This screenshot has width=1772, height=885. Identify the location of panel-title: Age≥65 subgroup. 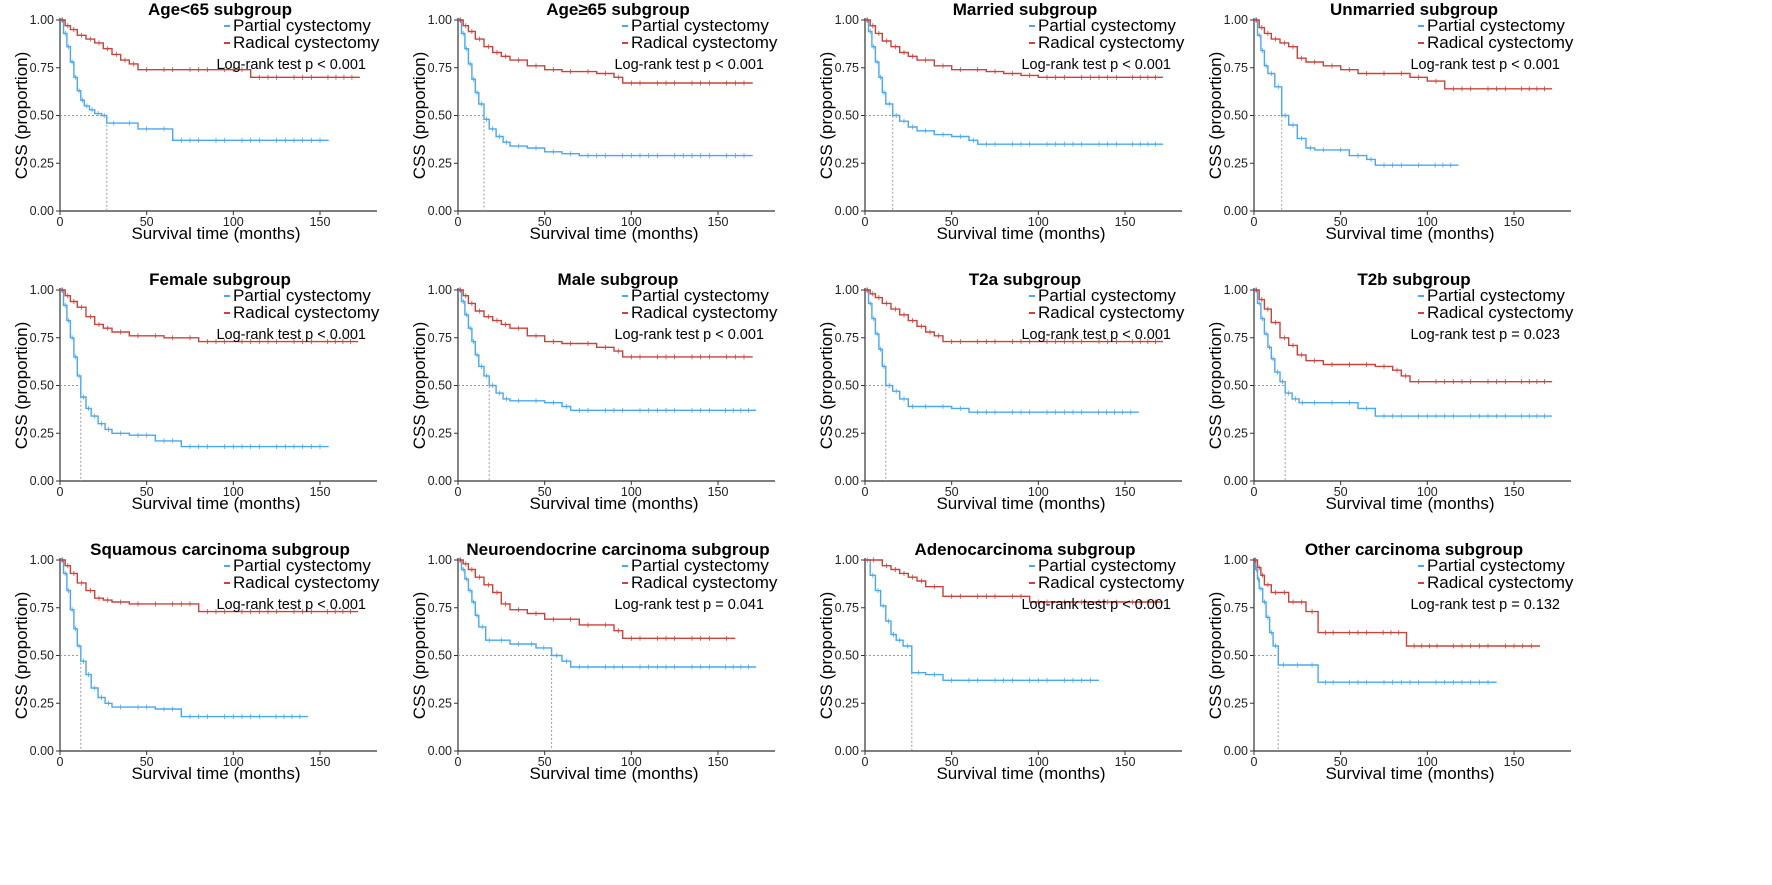
(617, 9).